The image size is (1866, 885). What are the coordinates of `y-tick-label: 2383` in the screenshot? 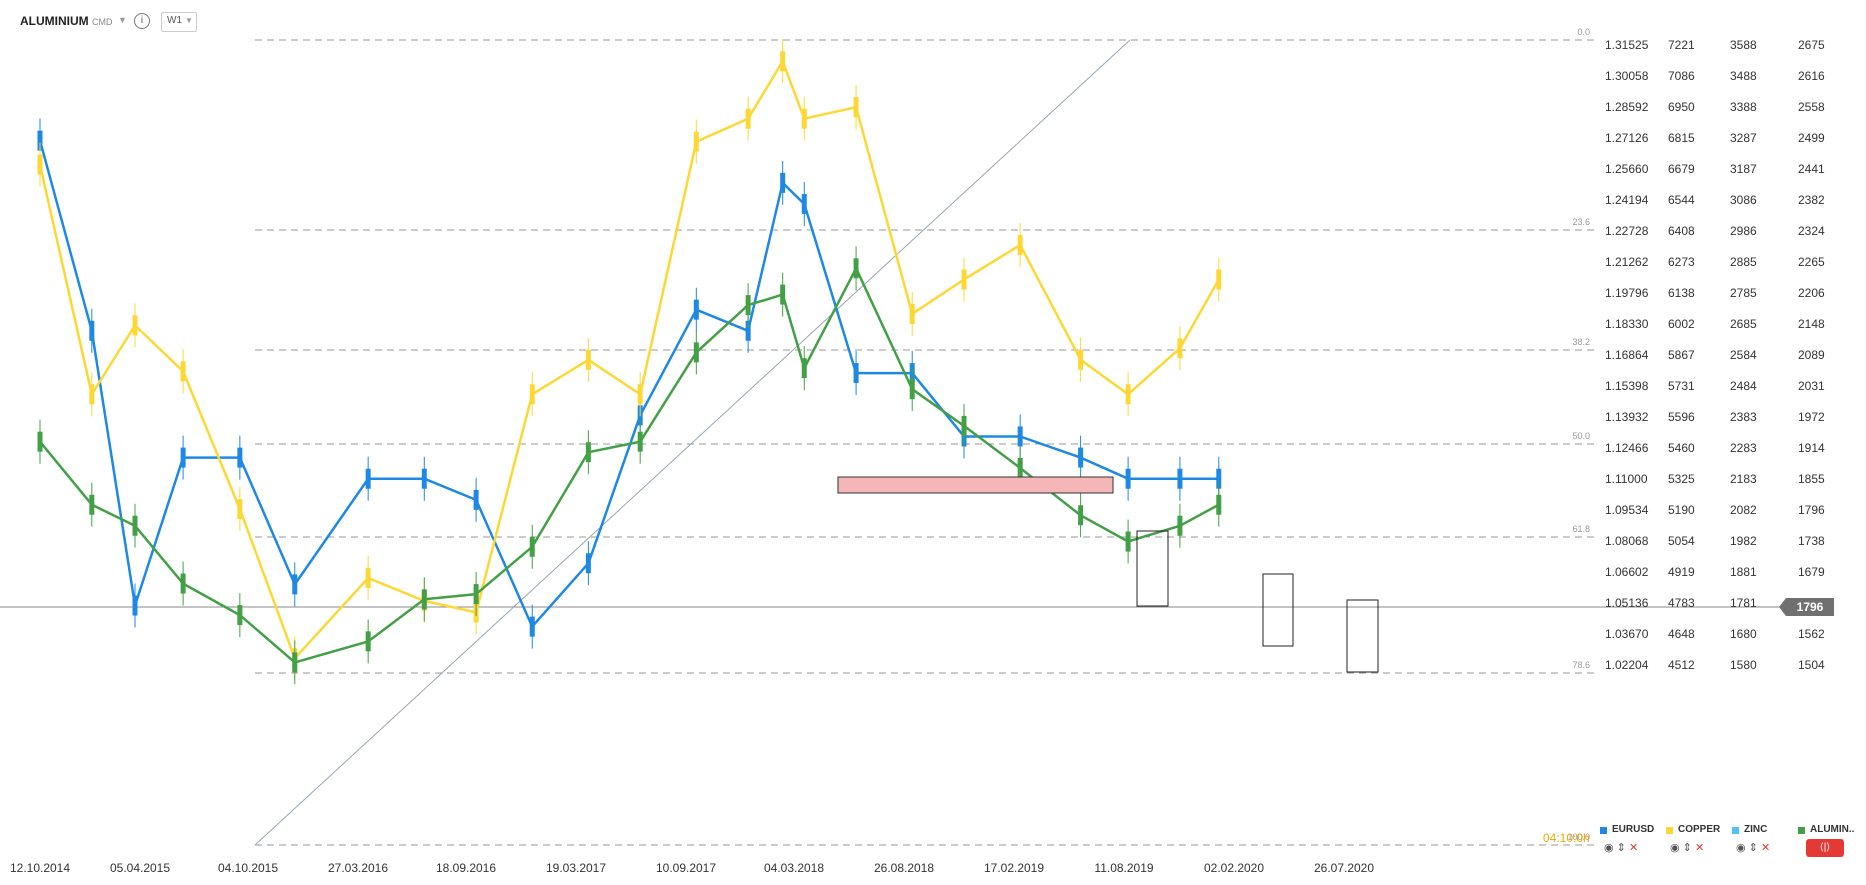 It's located at (1743, 417).